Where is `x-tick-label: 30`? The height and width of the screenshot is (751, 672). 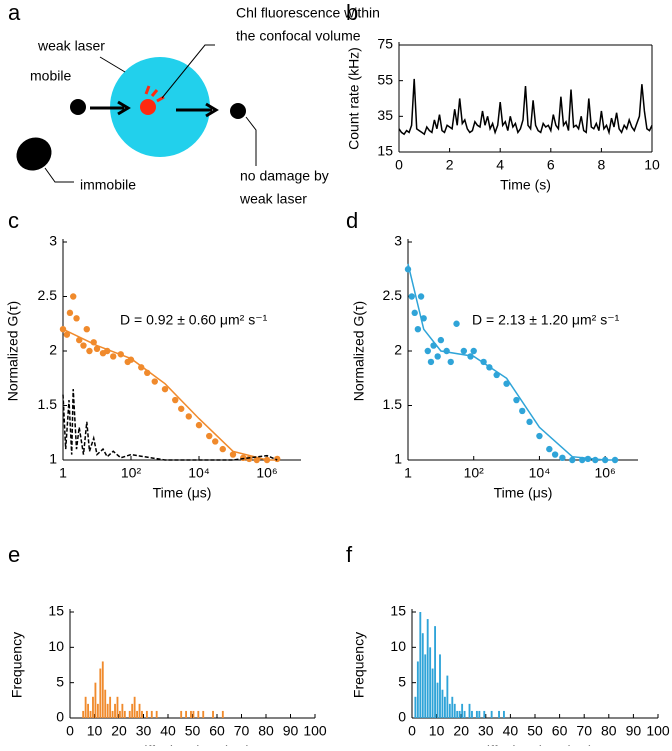
x-tick-label: 30 is located at coordinates (486, 731).